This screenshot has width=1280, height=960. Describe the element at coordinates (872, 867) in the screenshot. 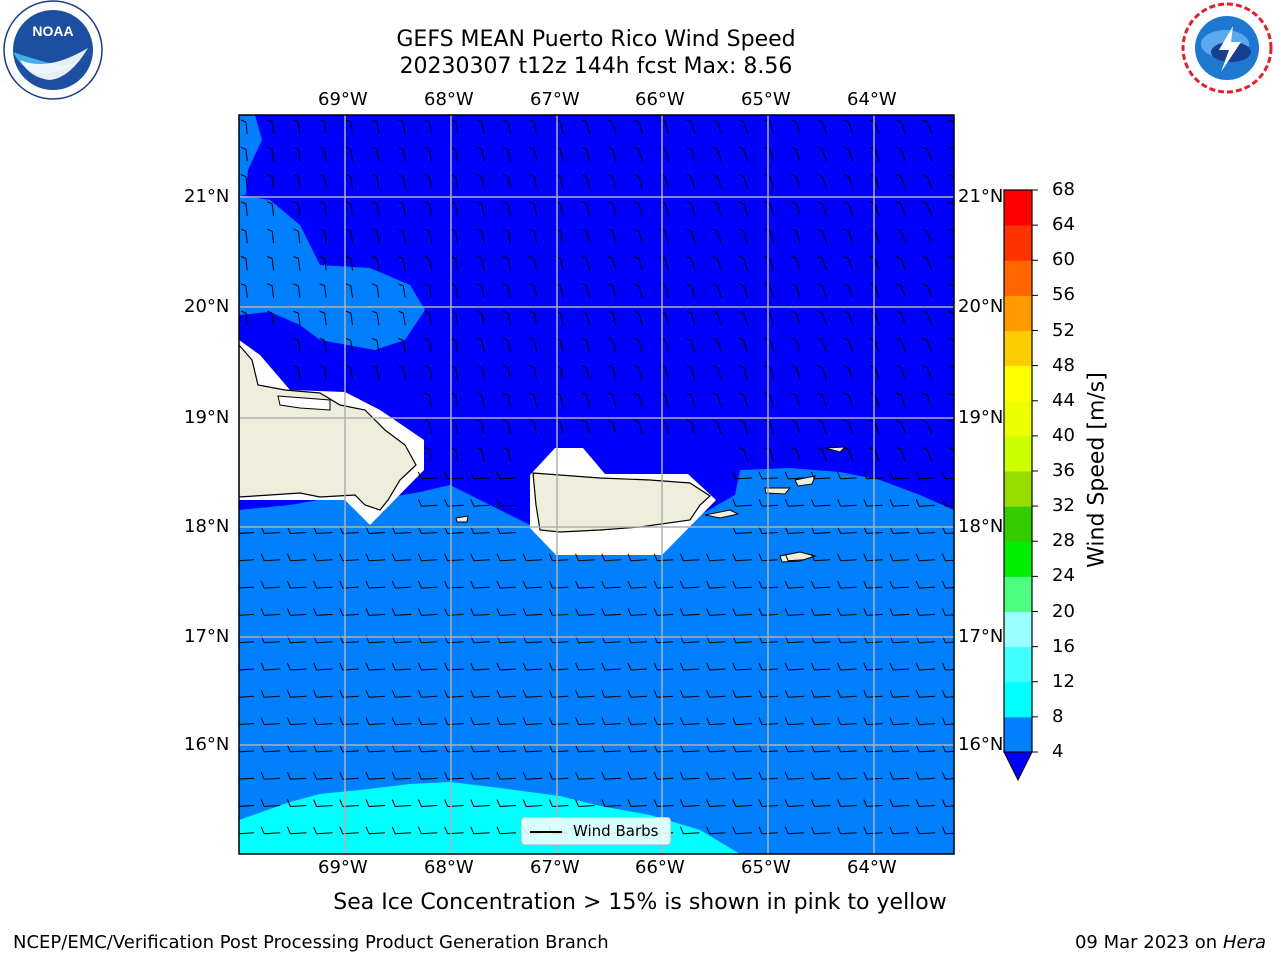

I see `lon-bot-tick: 64°W` at that location.